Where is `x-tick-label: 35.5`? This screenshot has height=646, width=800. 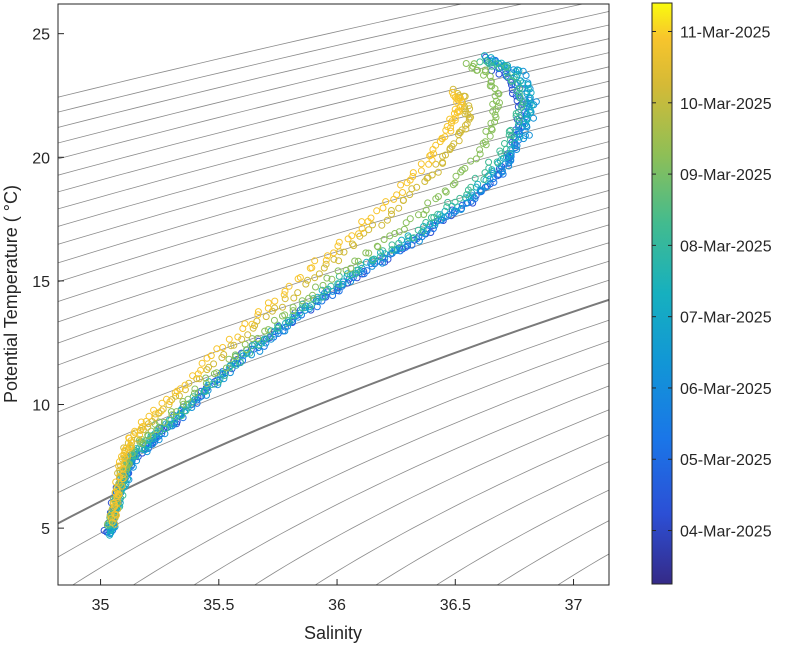
x-tick-label: 35.5 is located at coordinates (218, 605).